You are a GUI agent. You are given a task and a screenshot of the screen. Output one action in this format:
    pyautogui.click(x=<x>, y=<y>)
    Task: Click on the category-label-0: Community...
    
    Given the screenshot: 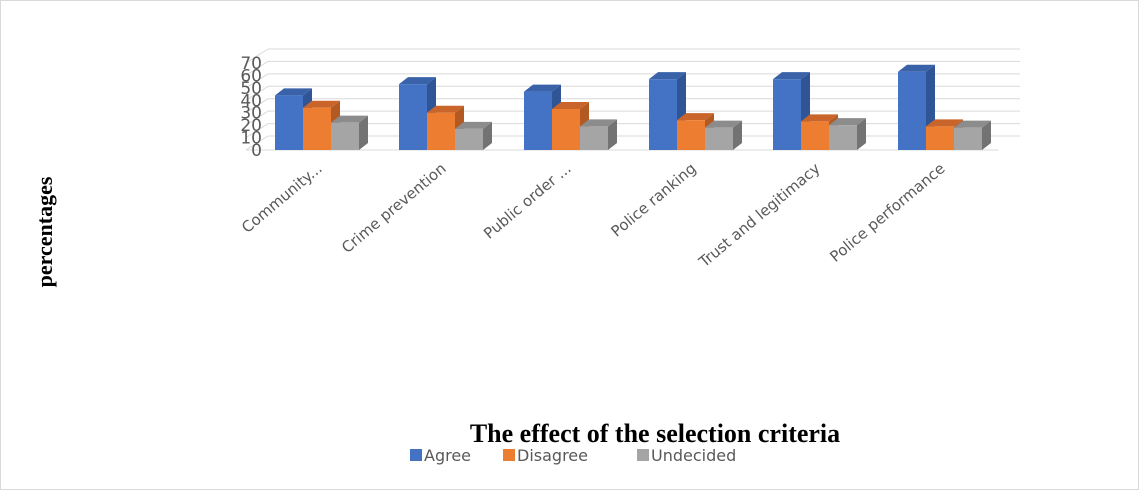 What is the action you would take?
    pyautogui.click(x=281, y=197)
    